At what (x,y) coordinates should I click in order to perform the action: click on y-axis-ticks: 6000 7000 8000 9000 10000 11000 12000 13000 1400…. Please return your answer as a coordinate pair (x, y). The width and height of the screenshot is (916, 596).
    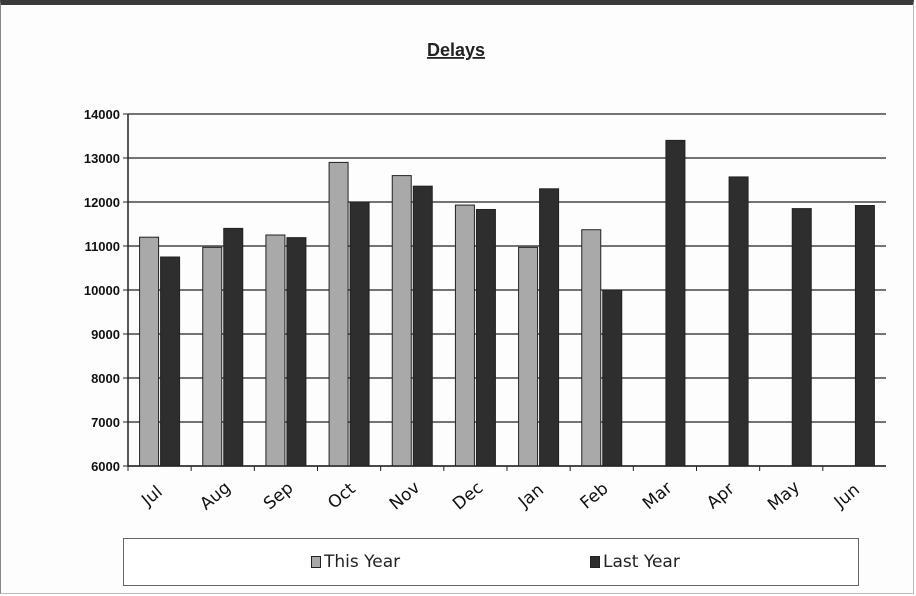
    Looking at the image, I should click on (102, 290).